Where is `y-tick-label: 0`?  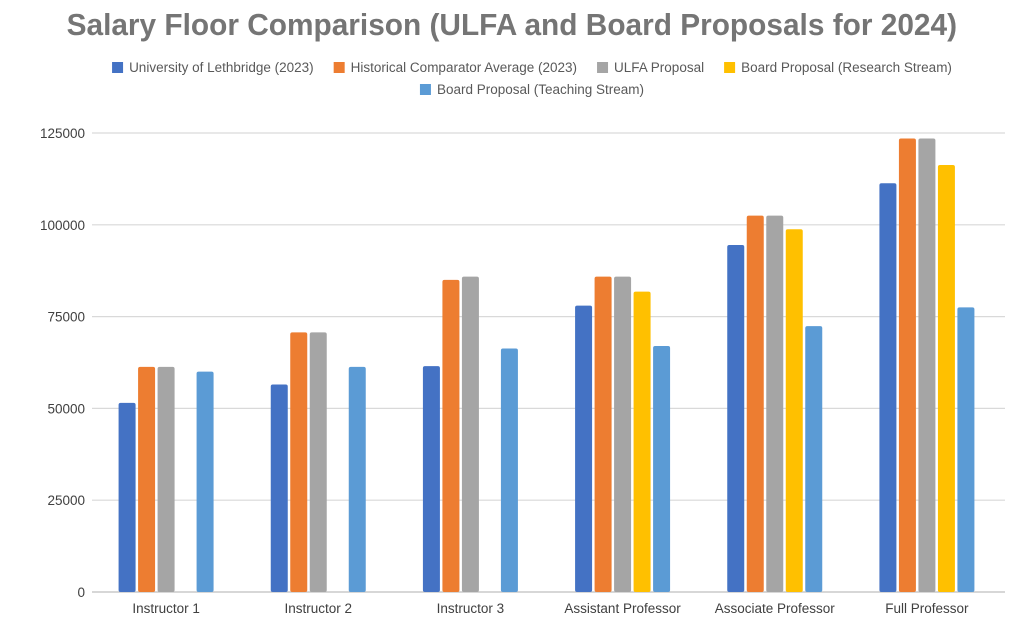
y-tick-label: 0 is located at coordinates (81, 592).